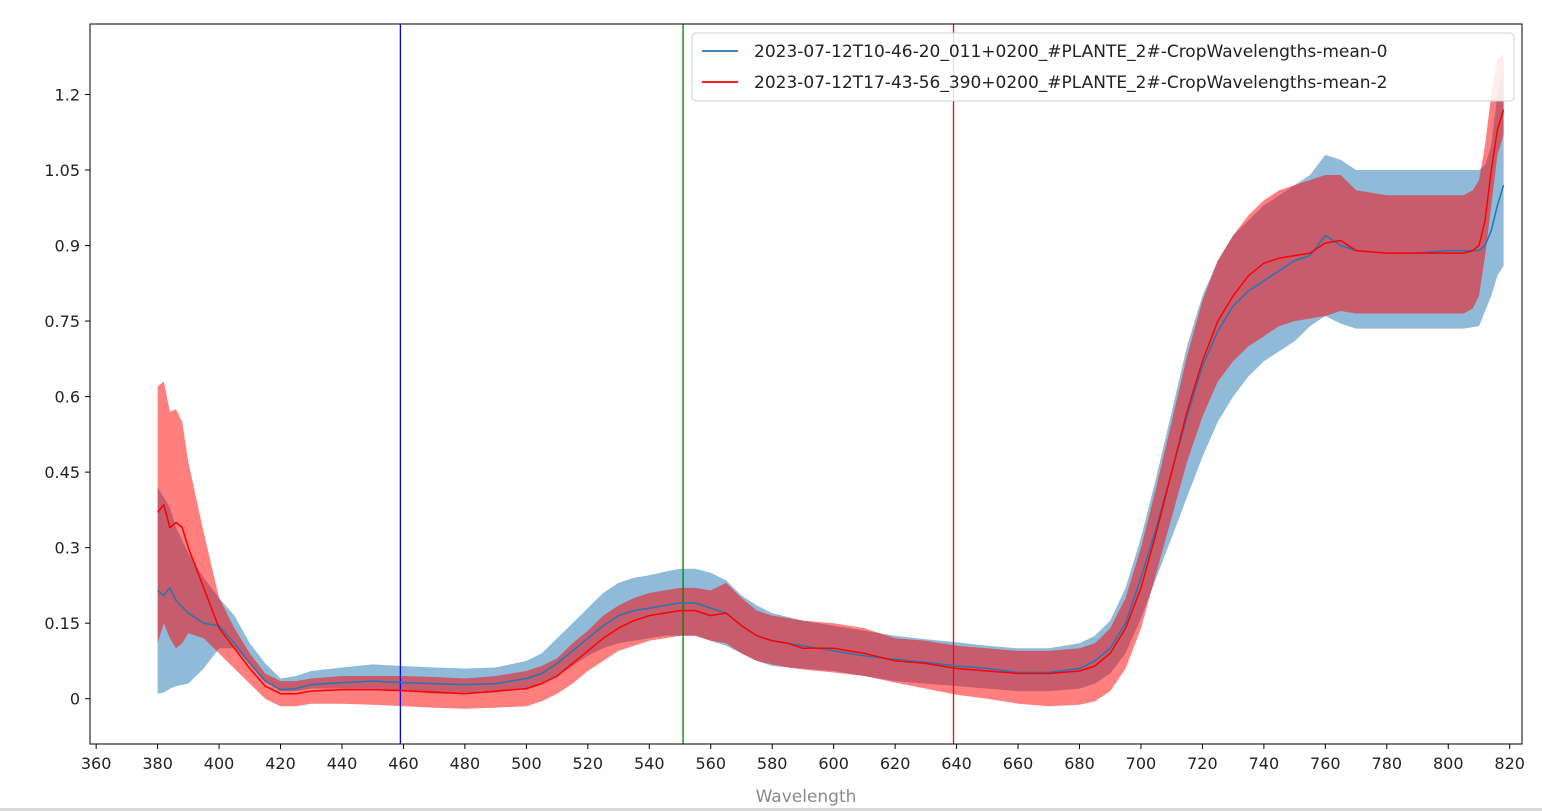 The width and height of the screenshot is (1542, 811). I want to click on legend-box, so click(1103, 67).